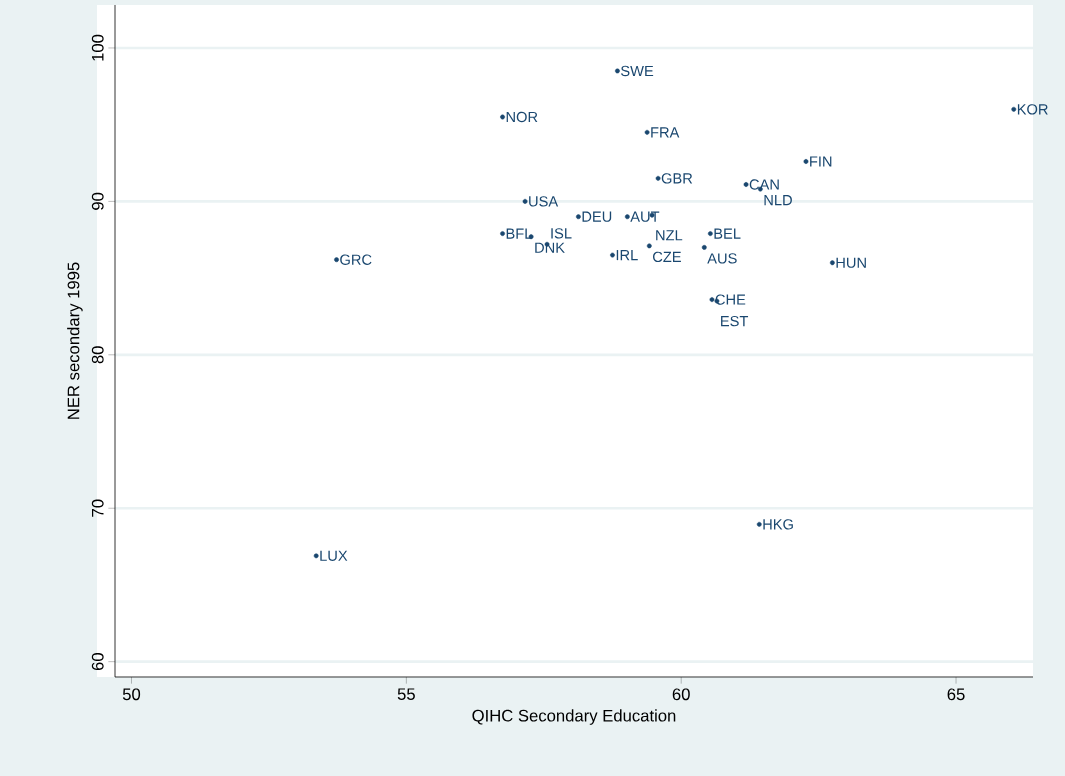  What do you see at coordinates (544, 201) in the screenshot?
I see `annotation: USA` at bounding box center [544, 201].